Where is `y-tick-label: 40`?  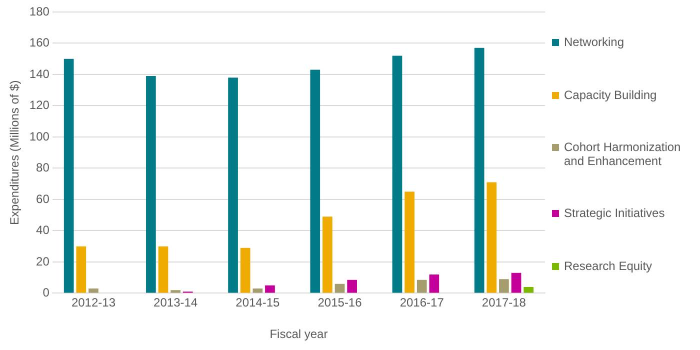 y-tick-label: 40 is located at coordinates (43, 230).